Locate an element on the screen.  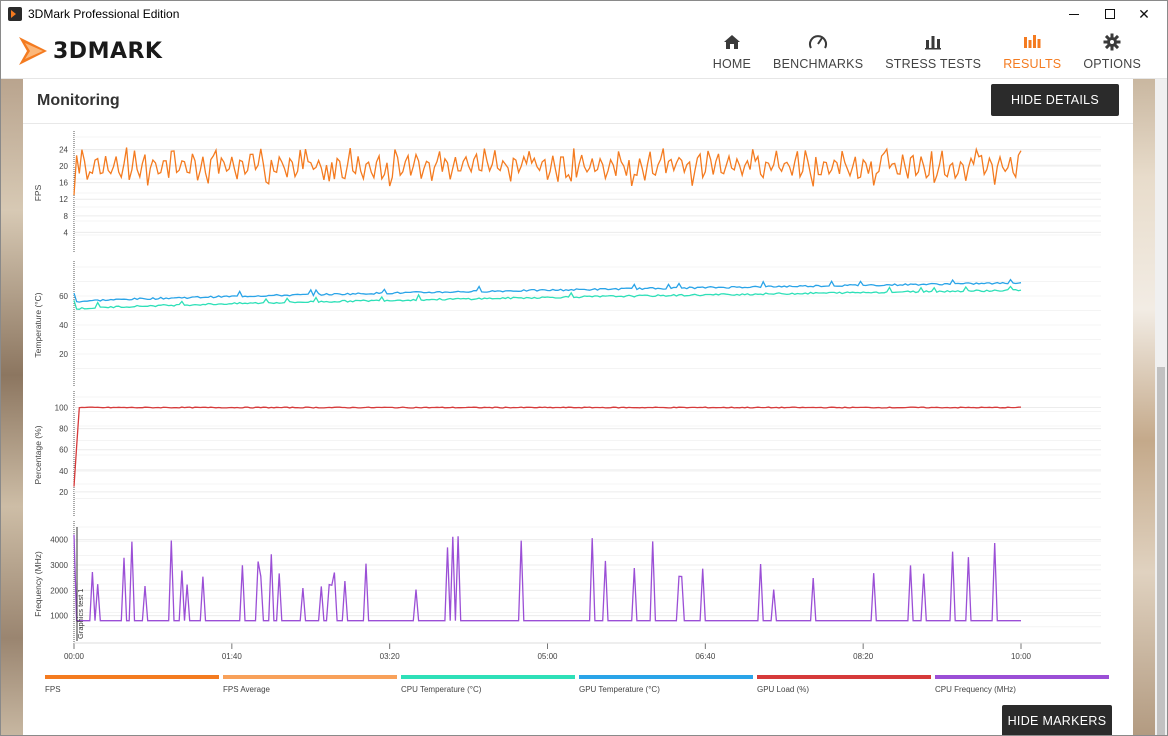
legend-item: CPU Frequency (MHz) is located at coordinates (1022, 684).